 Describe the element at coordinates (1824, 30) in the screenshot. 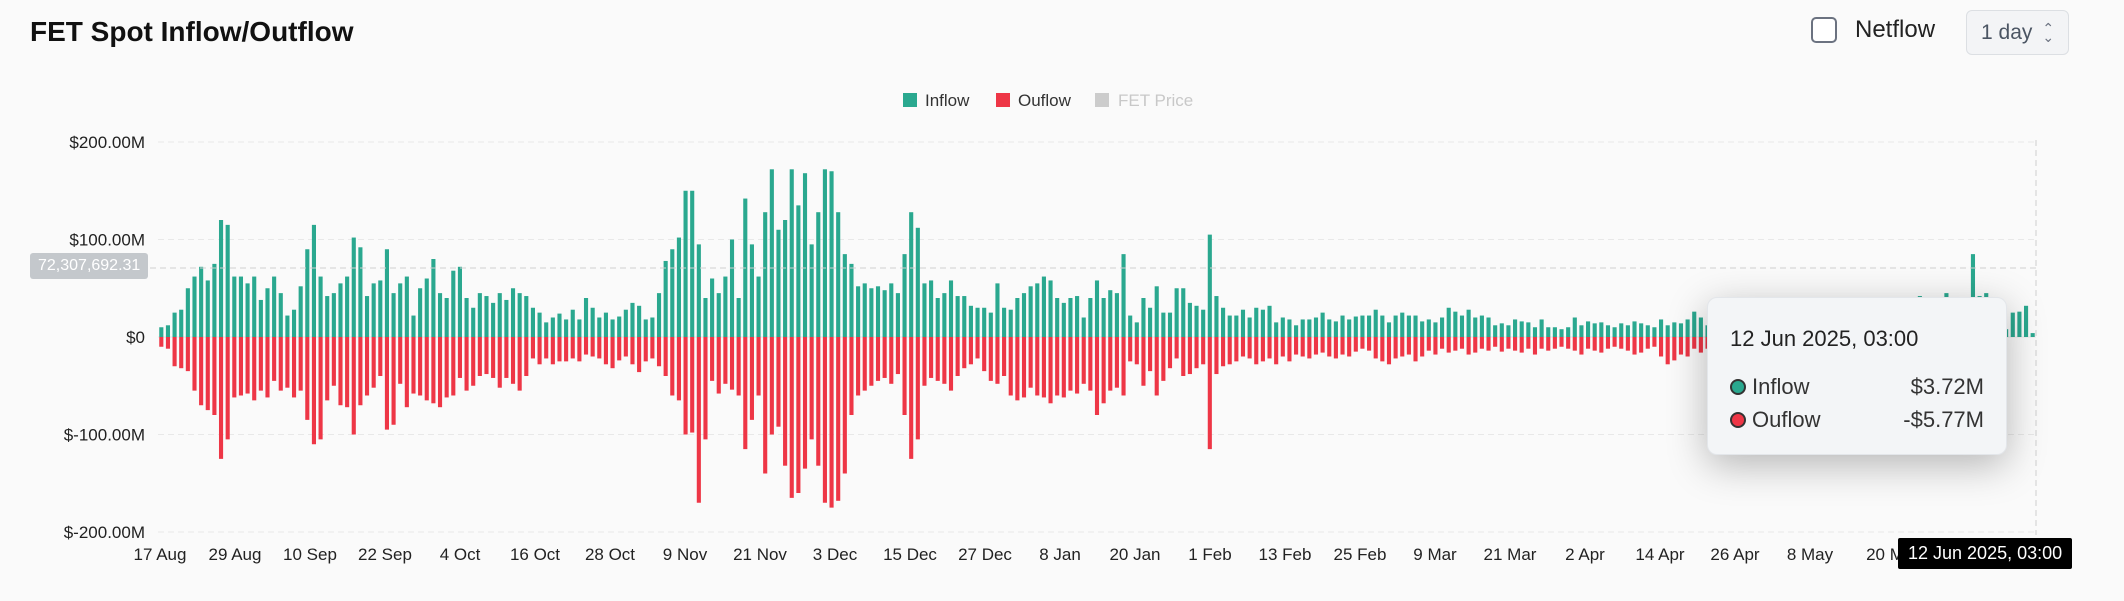

I see `netflow-checkbox` at that location.